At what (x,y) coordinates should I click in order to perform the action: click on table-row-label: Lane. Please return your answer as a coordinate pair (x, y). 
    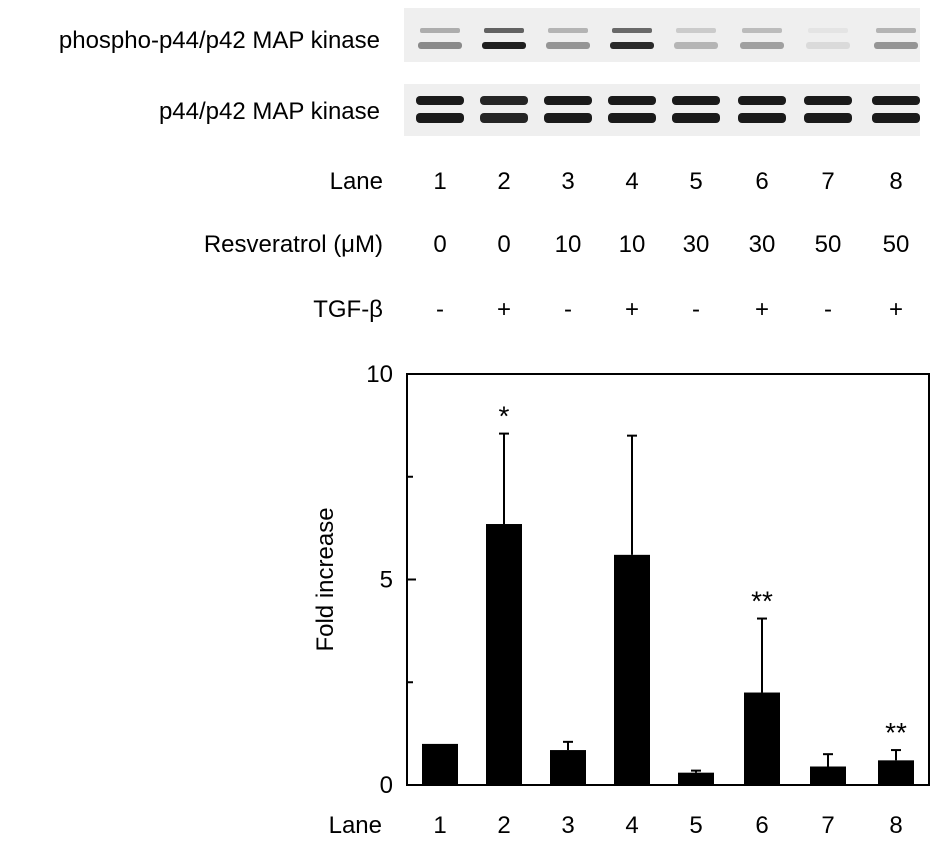
    Looking at the image, I should click on (356, 181).